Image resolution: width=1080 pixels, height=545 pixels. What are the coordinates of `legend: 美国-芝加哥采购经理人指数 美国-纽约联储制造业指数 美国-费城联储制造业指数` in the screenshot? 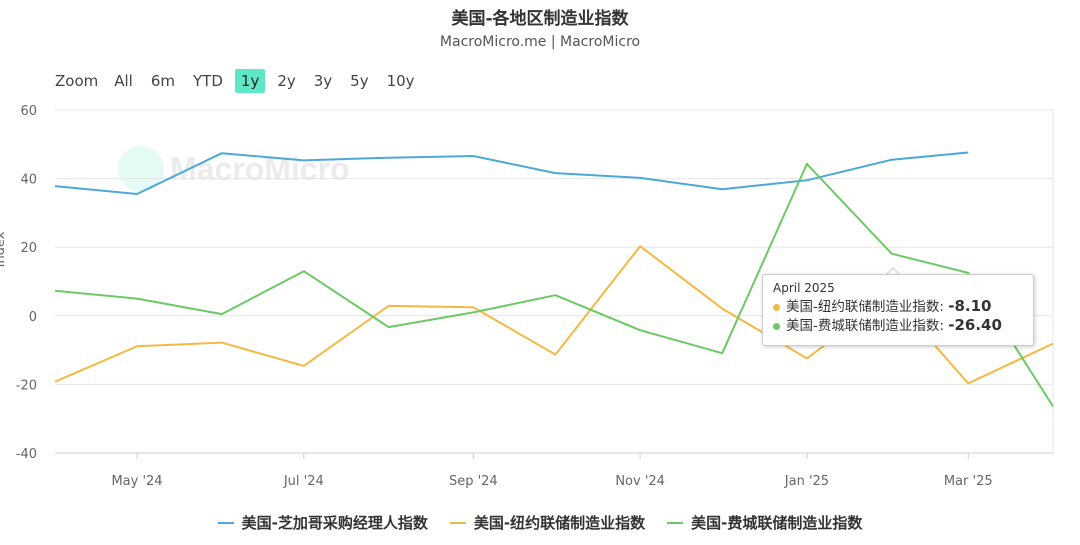 It's located at (540, 522).